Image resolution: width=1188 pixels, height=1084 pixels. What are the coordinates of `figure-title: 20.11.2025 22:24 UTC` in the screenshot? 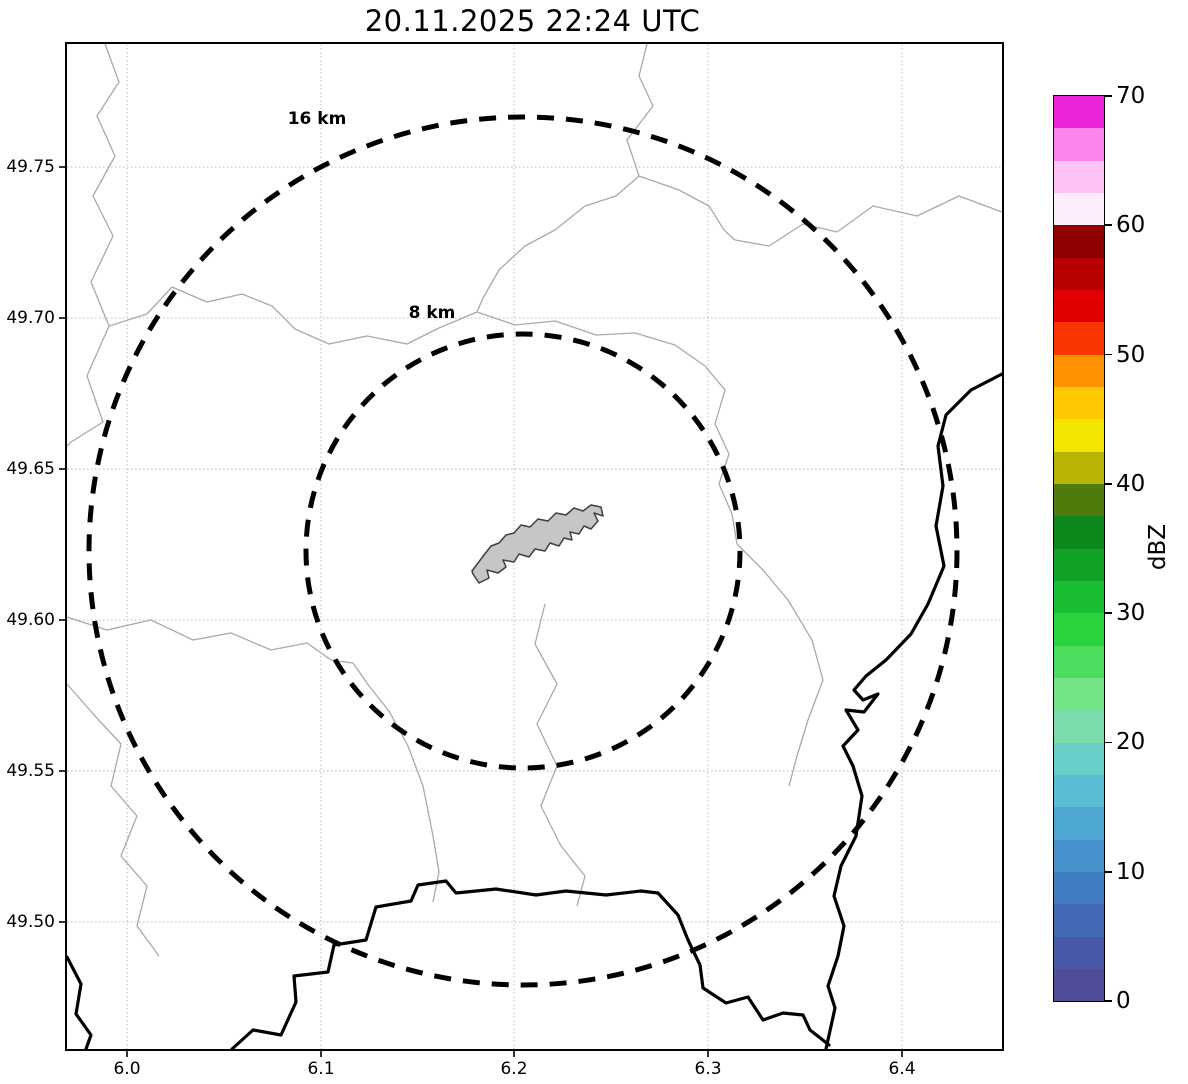 It's located at (532, 21).